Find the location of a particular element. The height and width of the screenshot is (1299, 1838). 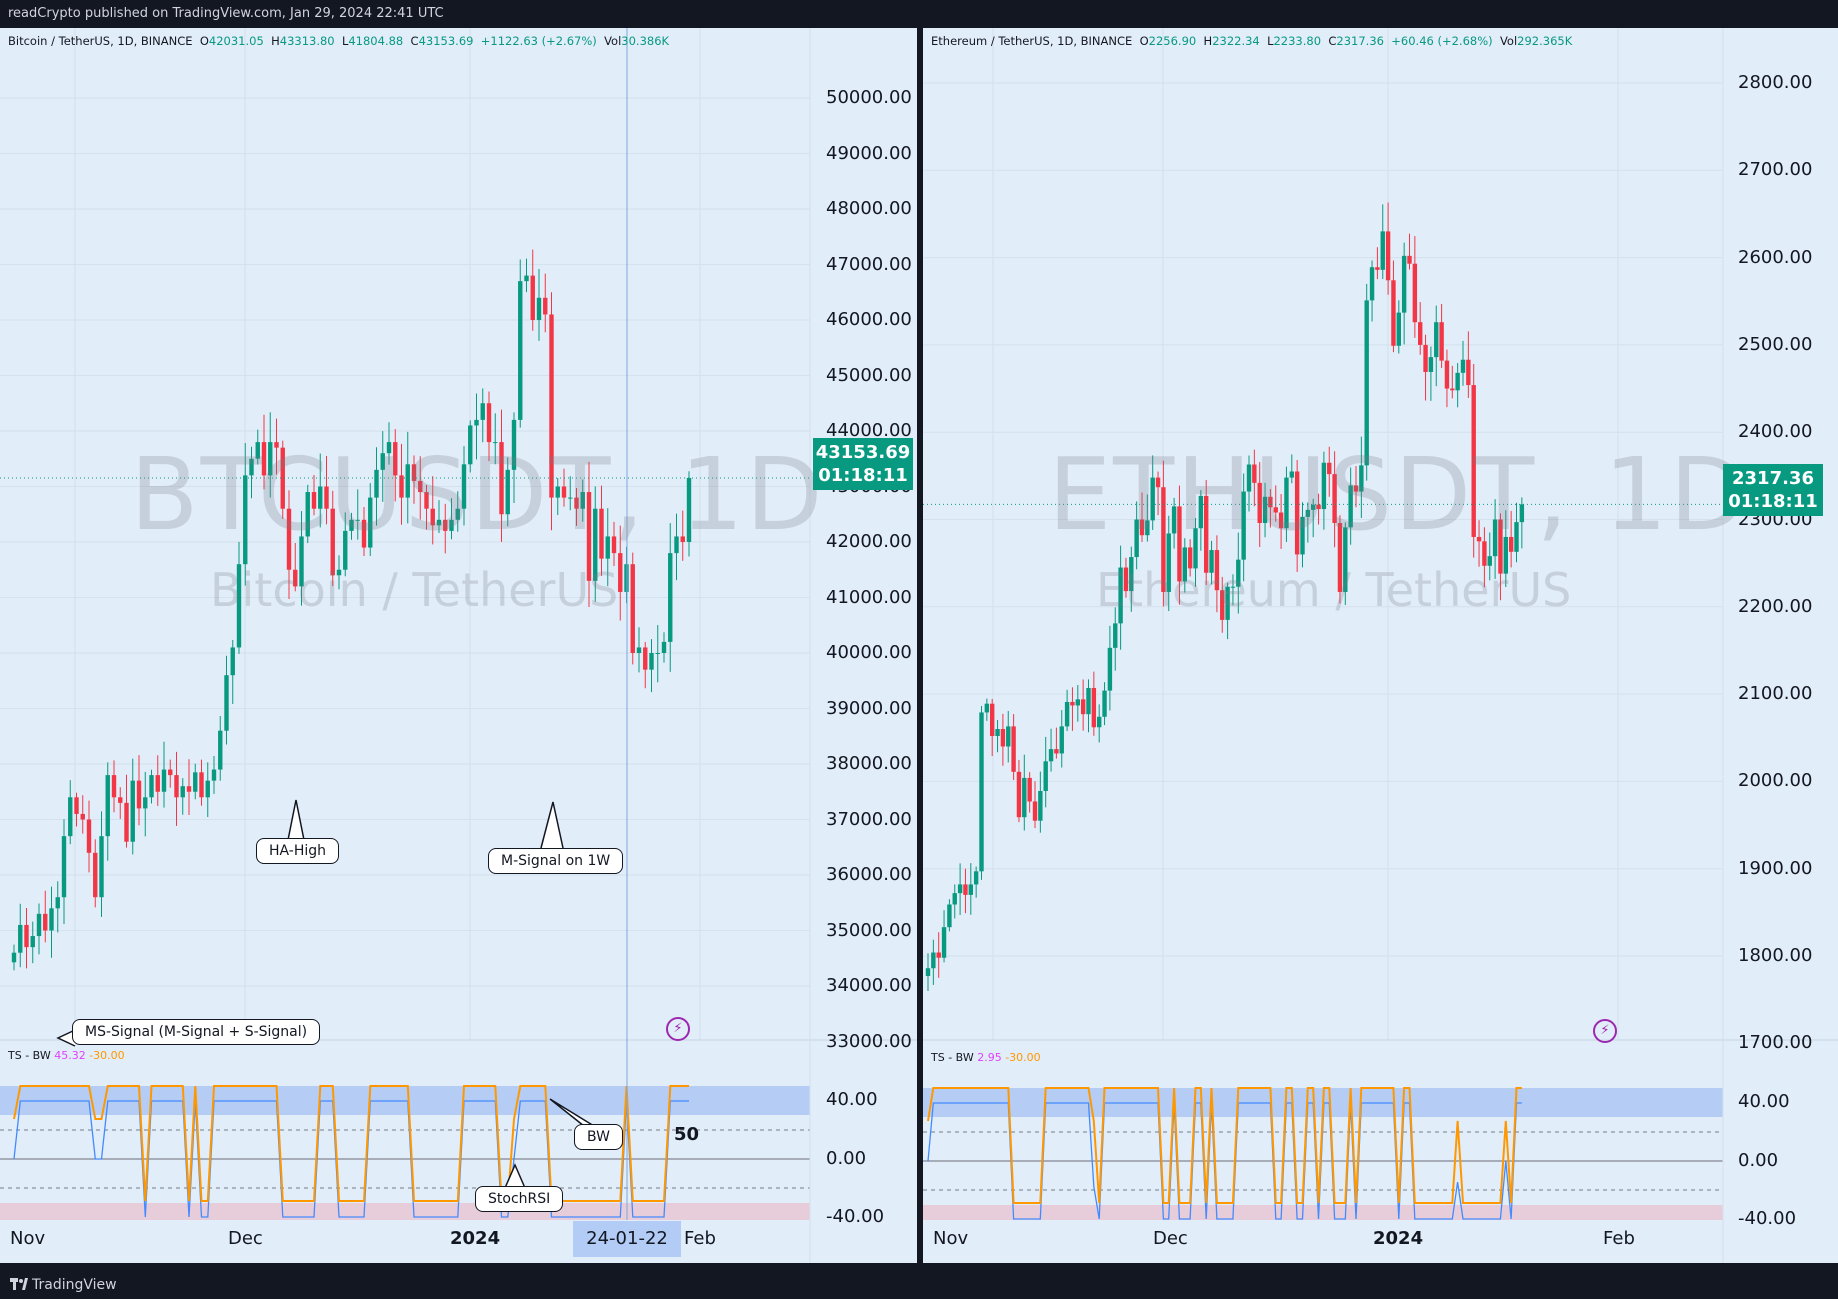

symbol-watermark: ETHUSDT, 1D is located at coordinates (1398, 494).